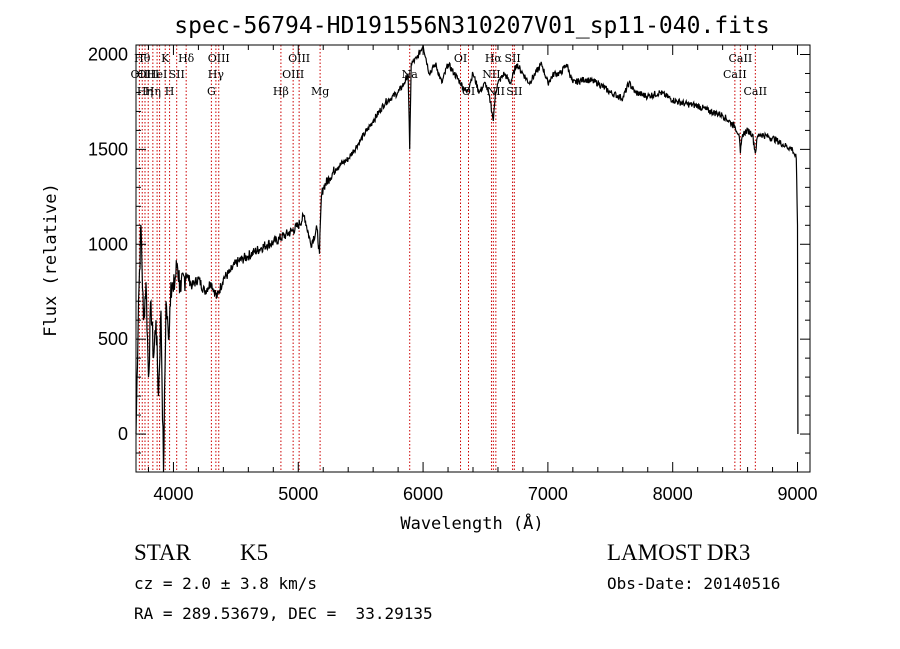 This screenshot has width=900, height=649. Describe the element at coordinates (491, 74) in the screenshot. I see `line-label: NII` at that location.